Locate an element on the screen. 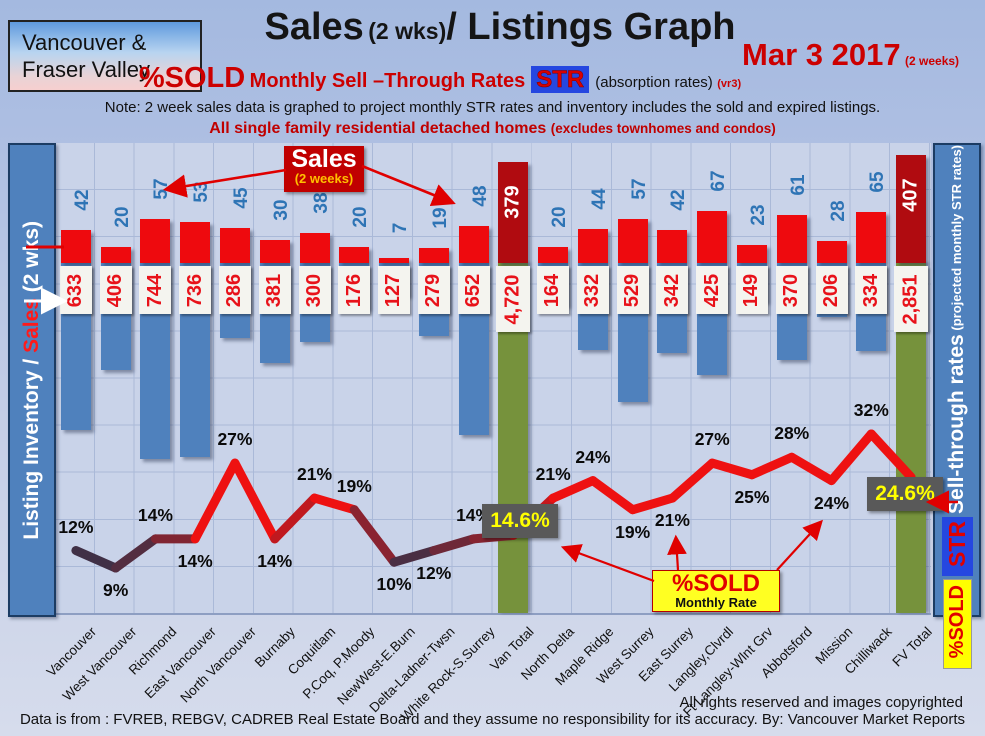 The image size is (985, 736). right-axis-title-sub: (projected monthly STR rates) is located at coordinates (956, 240).